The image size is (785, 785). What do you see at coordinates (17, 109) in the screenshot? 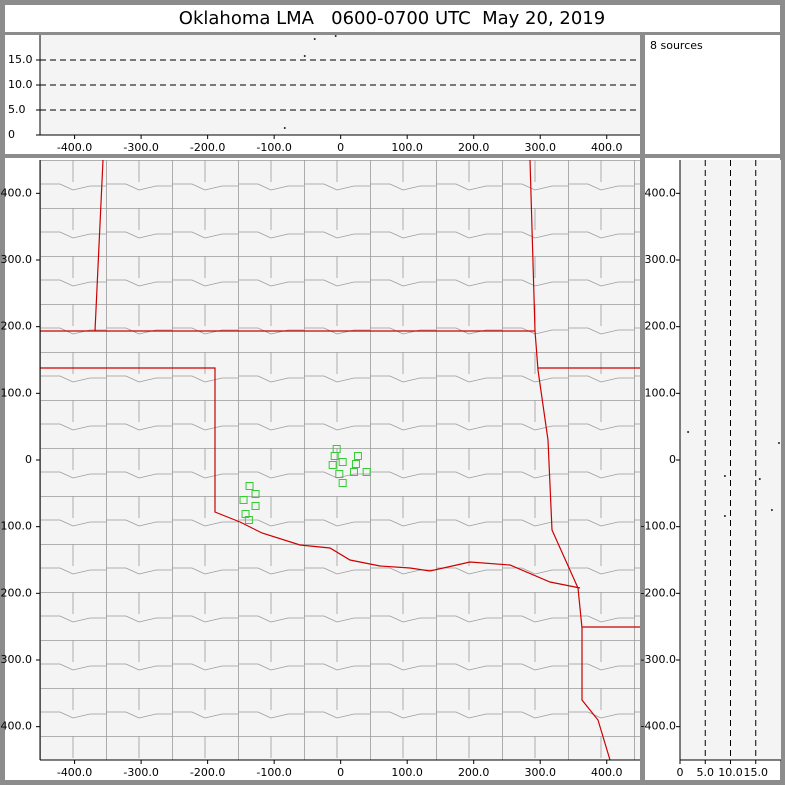
I see `y-tick-label: 5.0` at bounding box center [17, 109].